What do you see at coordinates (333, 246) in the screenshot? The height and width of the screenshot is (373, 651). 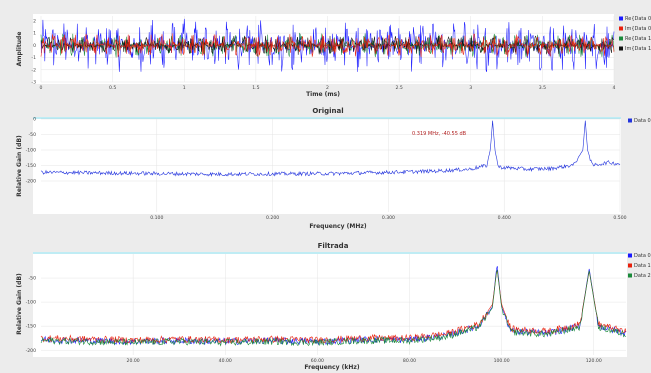 I see `chart-title: Filtrada` at bounding box center [333, 246].